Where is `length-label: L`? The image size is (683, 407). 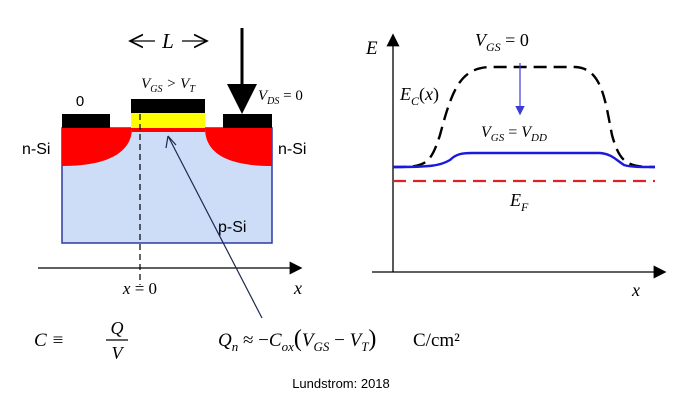
length-label: L is located at coordinates (167, 41).